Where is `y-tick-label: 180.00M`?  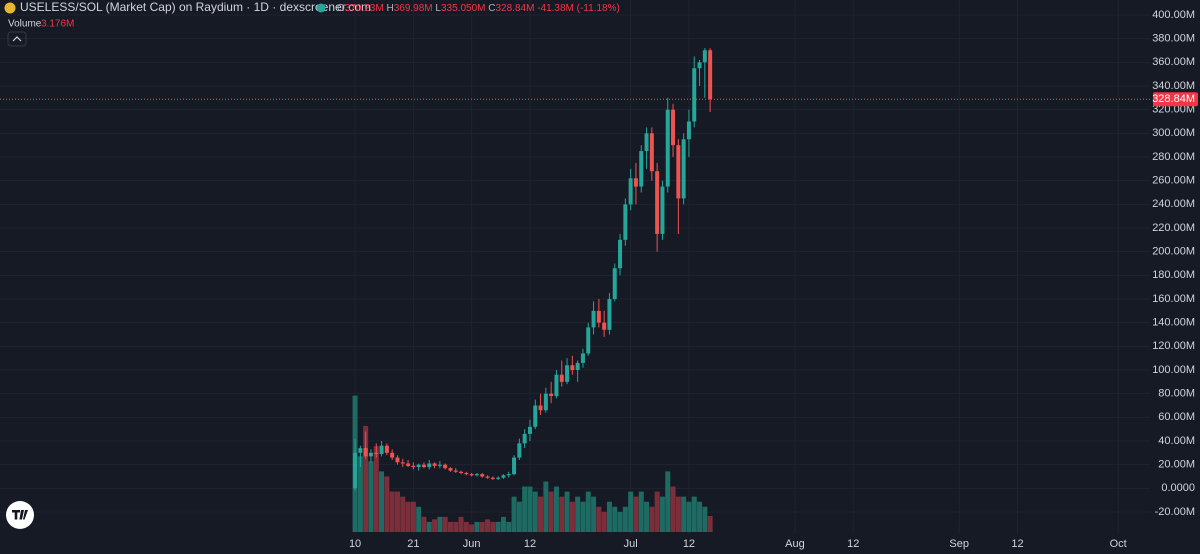
y-tick-label: 180.00M is located at coordinates (1173, 275).